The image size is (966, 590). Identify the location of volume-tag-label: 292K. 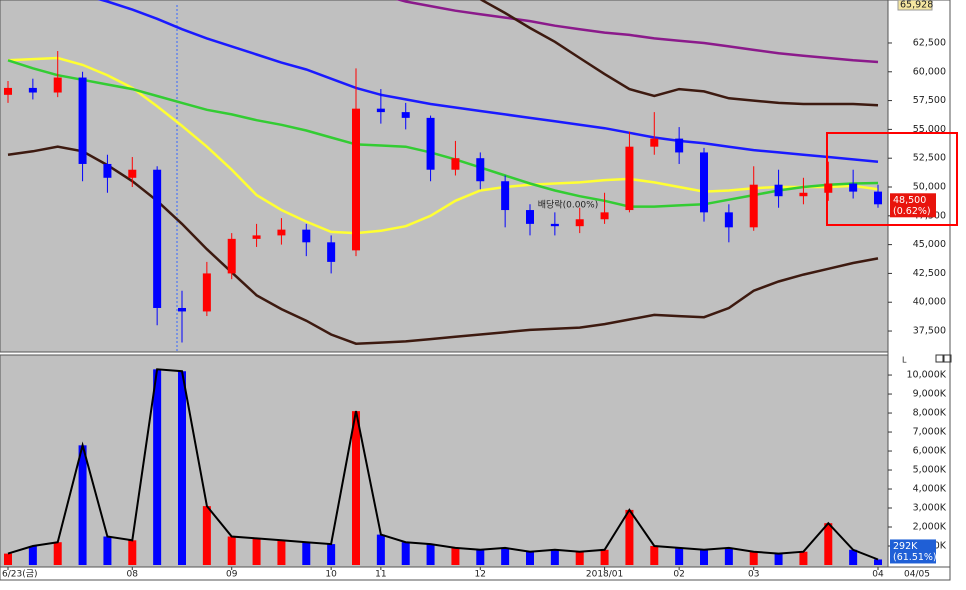
(905, 546).